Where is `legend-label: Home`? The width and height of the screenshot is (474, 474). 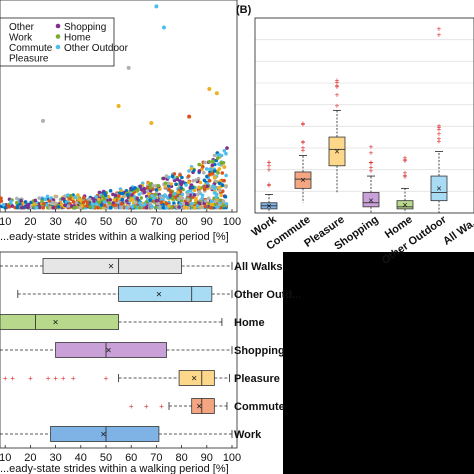 legend-label: Home is located at coordinates (77, 38).